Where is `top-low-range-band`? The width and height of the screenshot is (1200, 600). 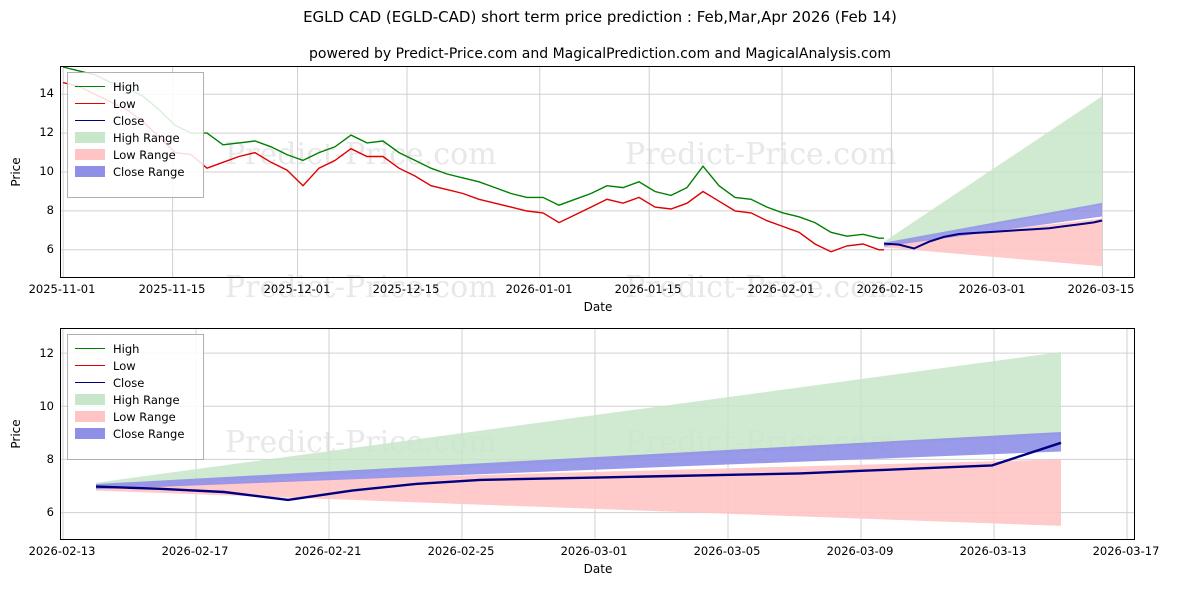
top-low-range-band is located at coordinates (993, 242).